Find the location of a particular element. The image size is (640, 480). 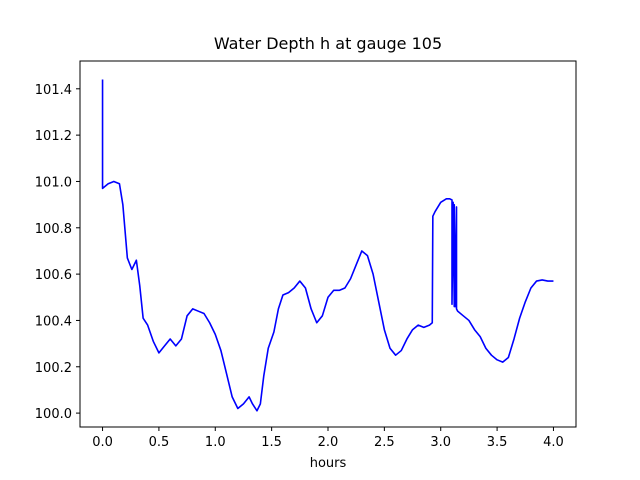

y-tick-label: 101.4 is located at coordinates (53, 90).